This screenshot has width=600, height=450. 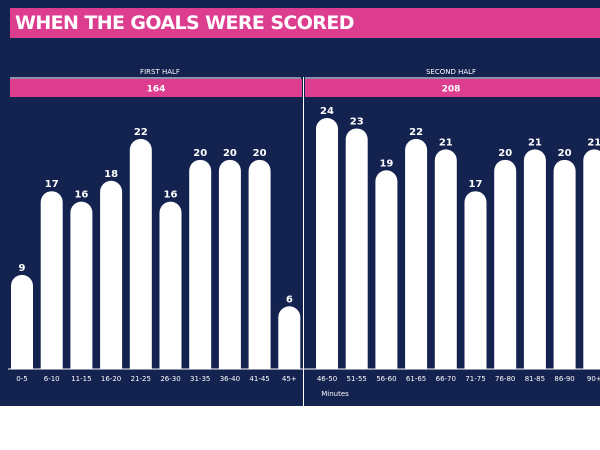 What do you see at coordinates (171, 195) in the screenshot?
I see `value-label-26-30: 16` at bounding box center [171, 195].